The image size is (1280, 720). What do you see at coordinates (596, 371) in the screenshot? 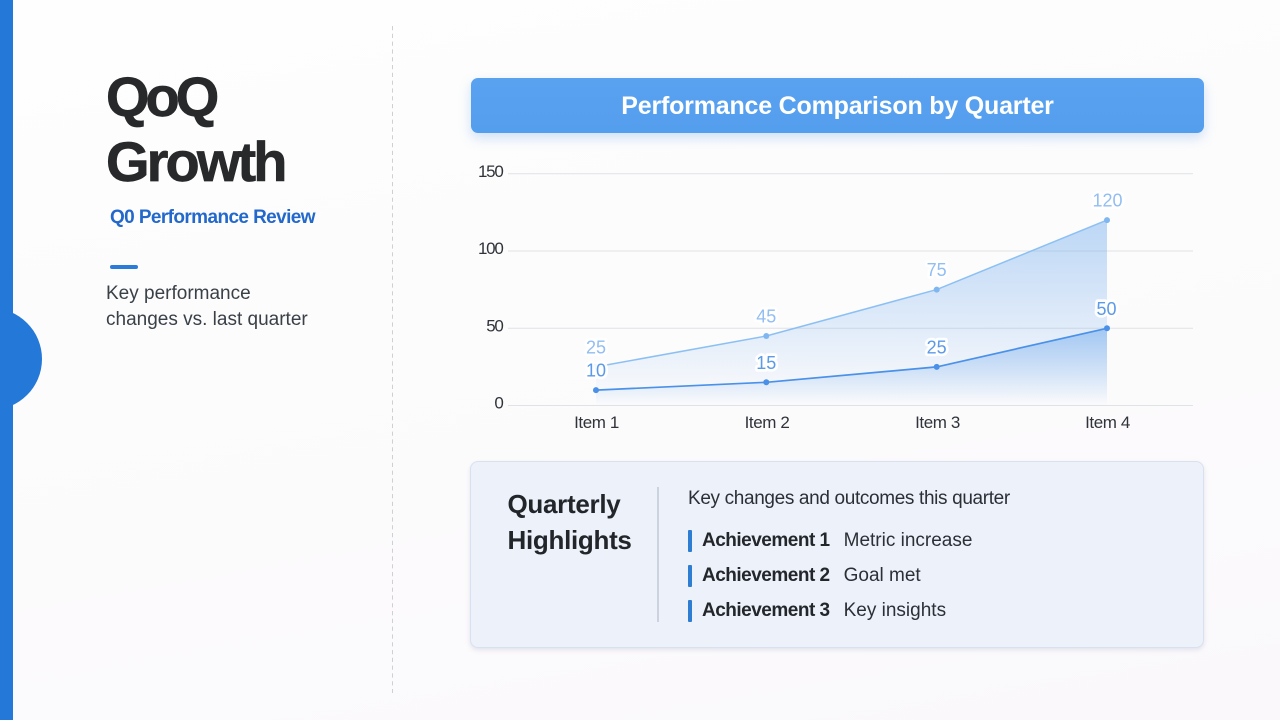
I see `svg-text: 10` at bounding box center [596, 371].